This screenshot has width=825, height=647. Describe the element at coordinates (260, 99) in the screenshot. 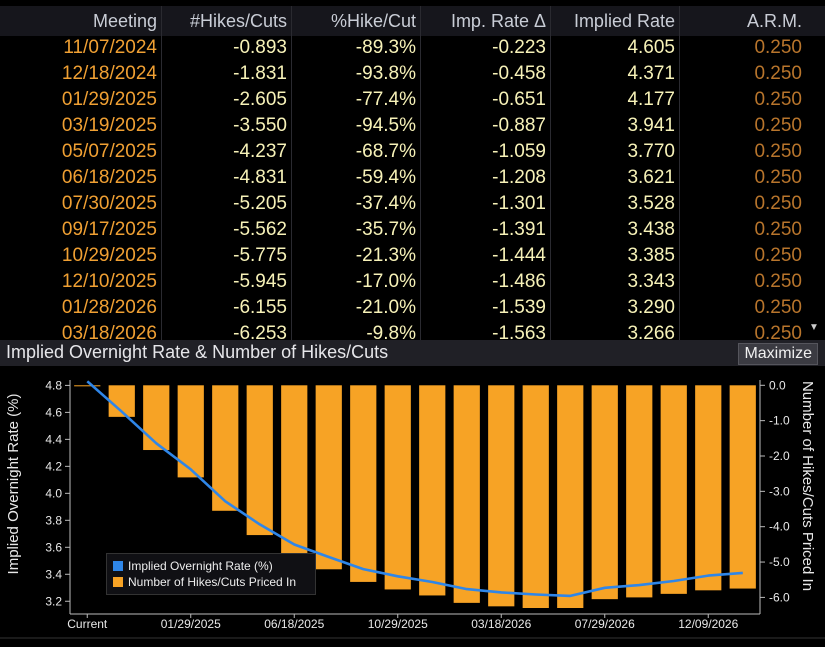

I see `cell-hikes-cuts: -2.605` at that location.